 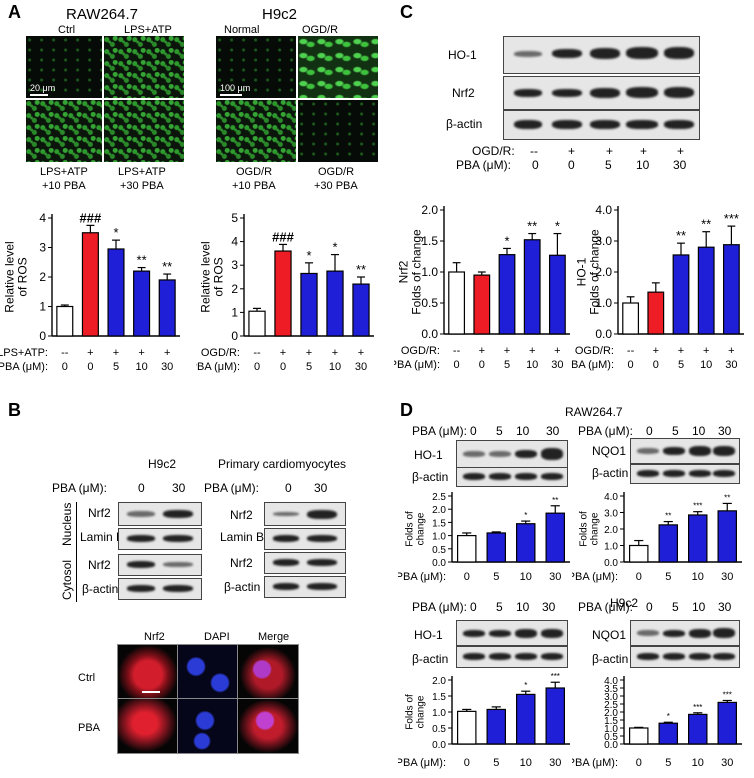 I want to click on cytosol-label-box: Cytosol, so click(x=67, y=577).